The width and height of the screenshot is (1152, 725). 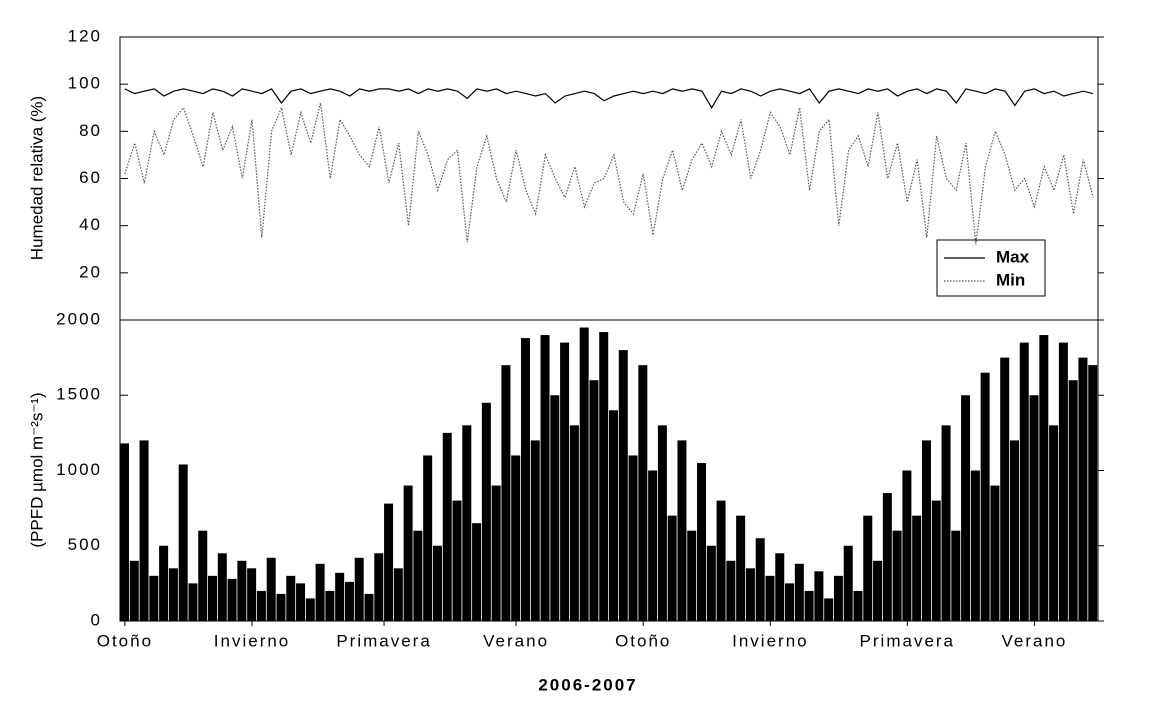 I want to click on y-tick-label: 60, so click(x=90, y=177).